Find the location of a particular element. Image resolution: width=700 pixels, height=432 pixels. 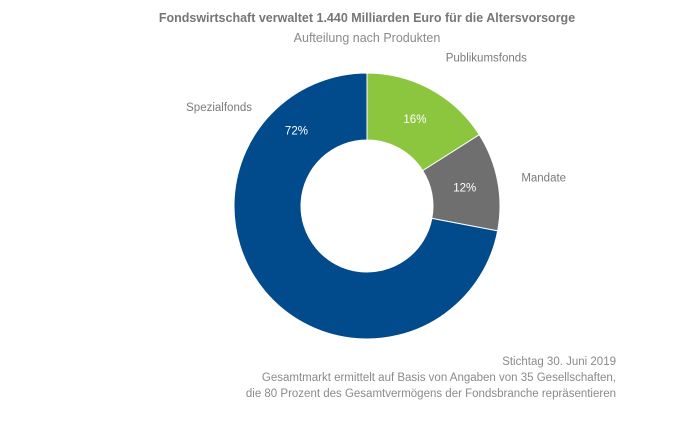

data-label-spezialfonds: 72% is located at coordinates (296, 131).